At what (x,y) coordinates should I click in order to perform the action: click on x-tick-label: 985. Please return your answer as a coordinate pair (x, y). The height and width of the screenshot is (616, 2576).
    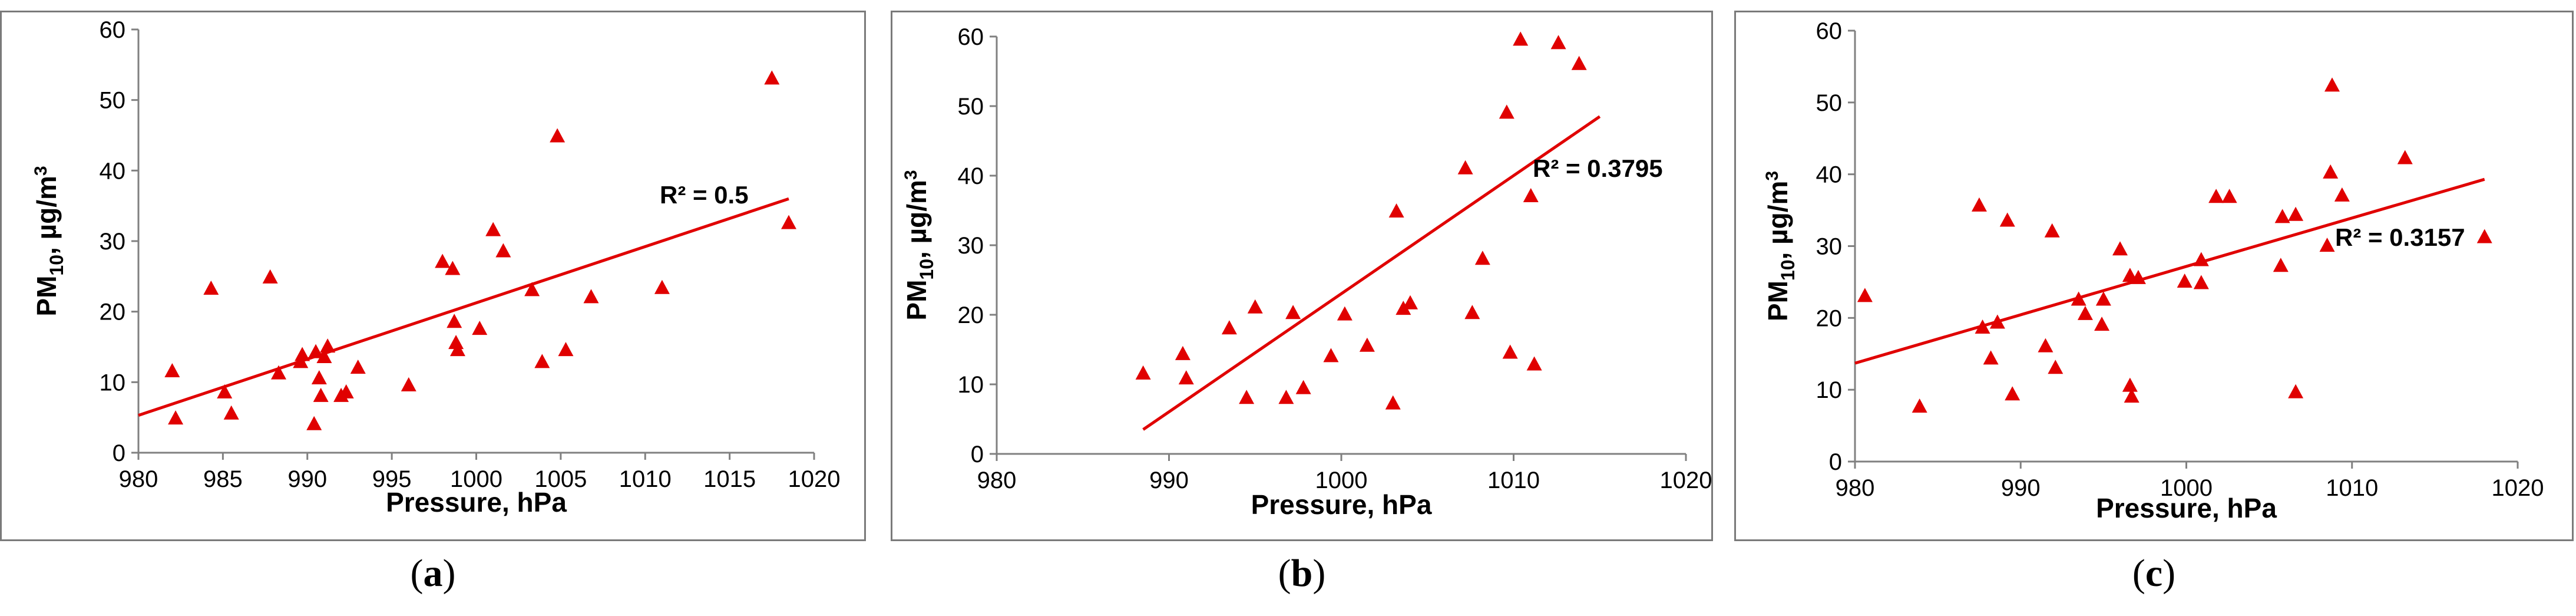
    Looking at the image, I should click on (223, 479).